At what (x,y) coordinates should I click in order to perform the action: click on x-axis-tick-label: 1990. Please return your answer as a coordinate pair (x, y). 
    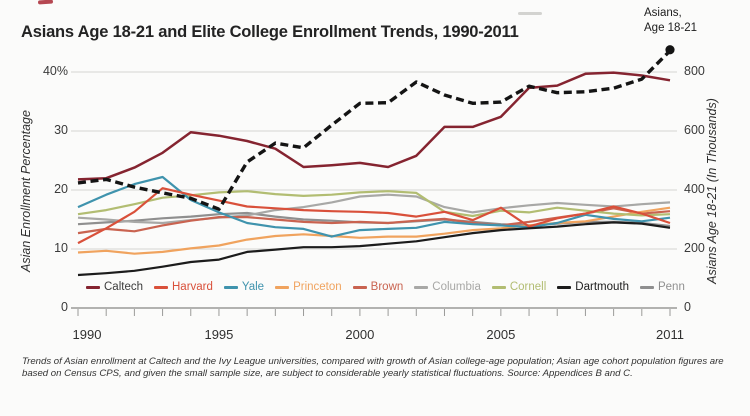
    Looking at the image, I should click on (87, 334).